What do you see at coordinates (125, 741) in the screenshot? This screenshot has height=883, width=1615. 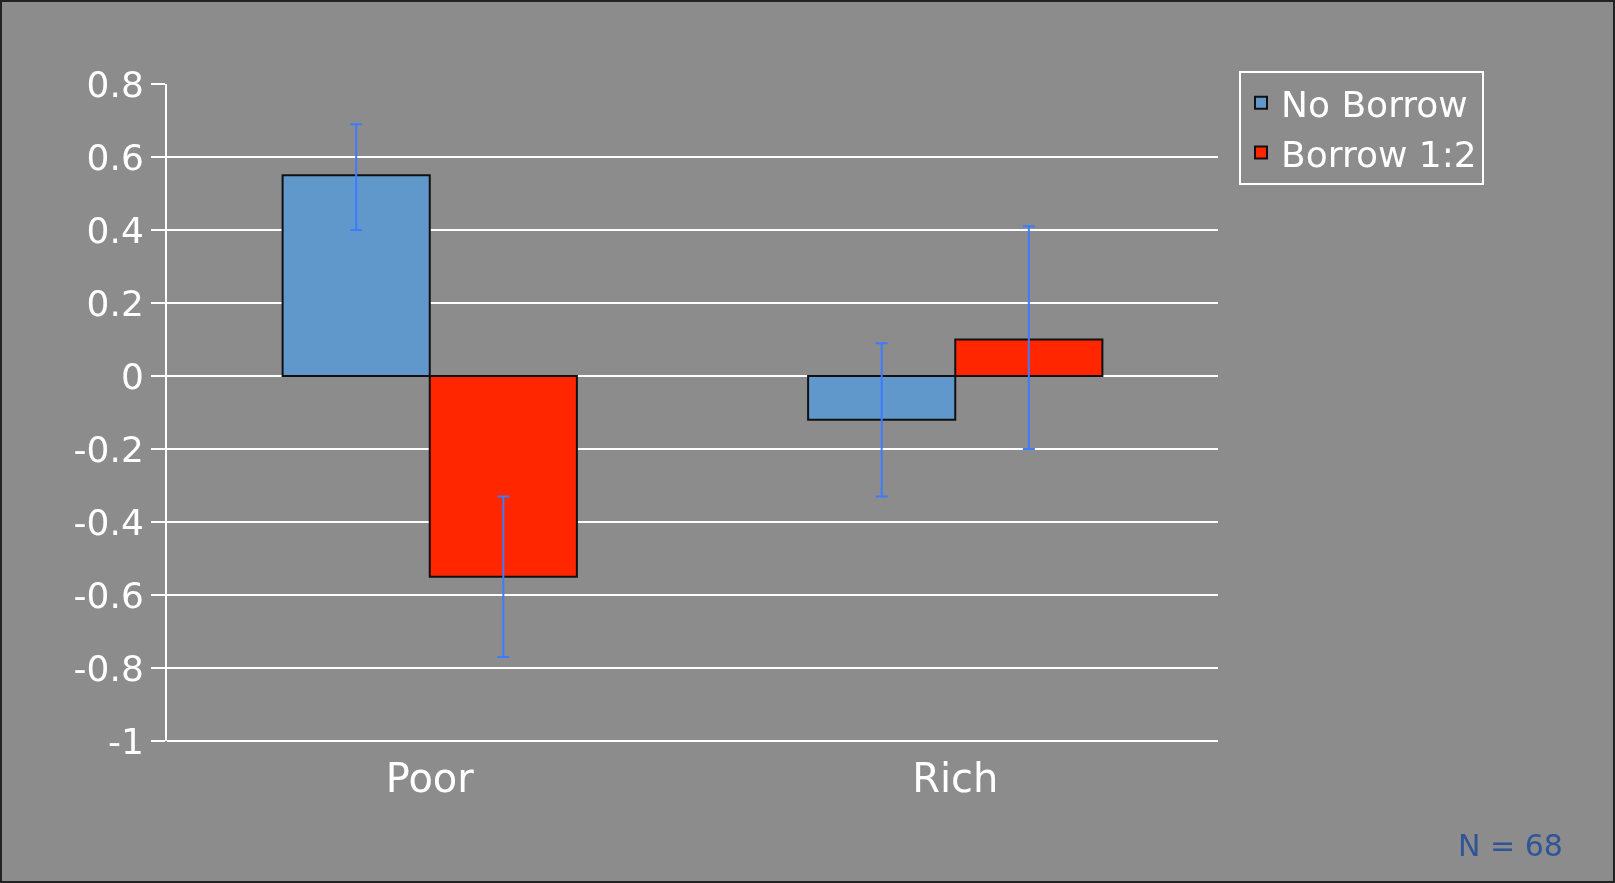 I see `y-tick-label: -1` at bounding box center [125, 741].